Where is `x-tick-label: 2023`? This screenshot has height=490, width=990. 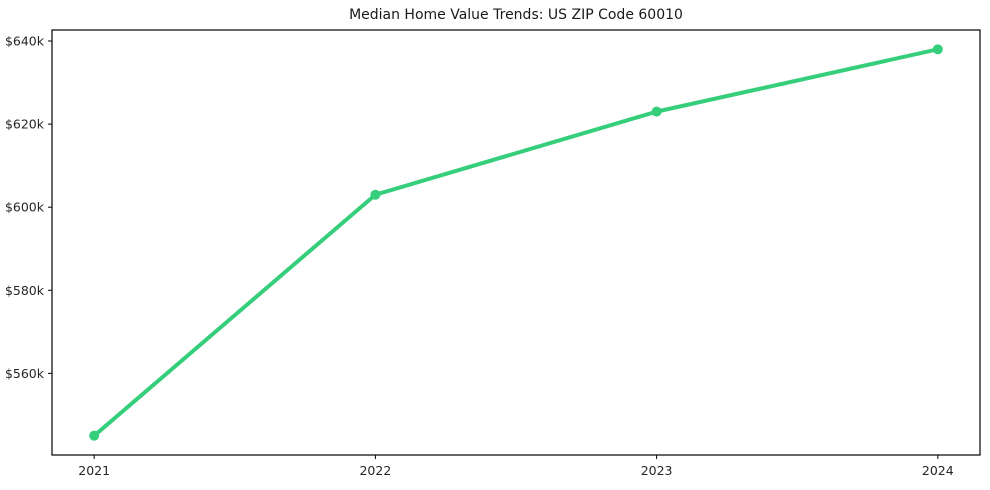 x-tick-label: 2023 is located at coordinates (657, 470).